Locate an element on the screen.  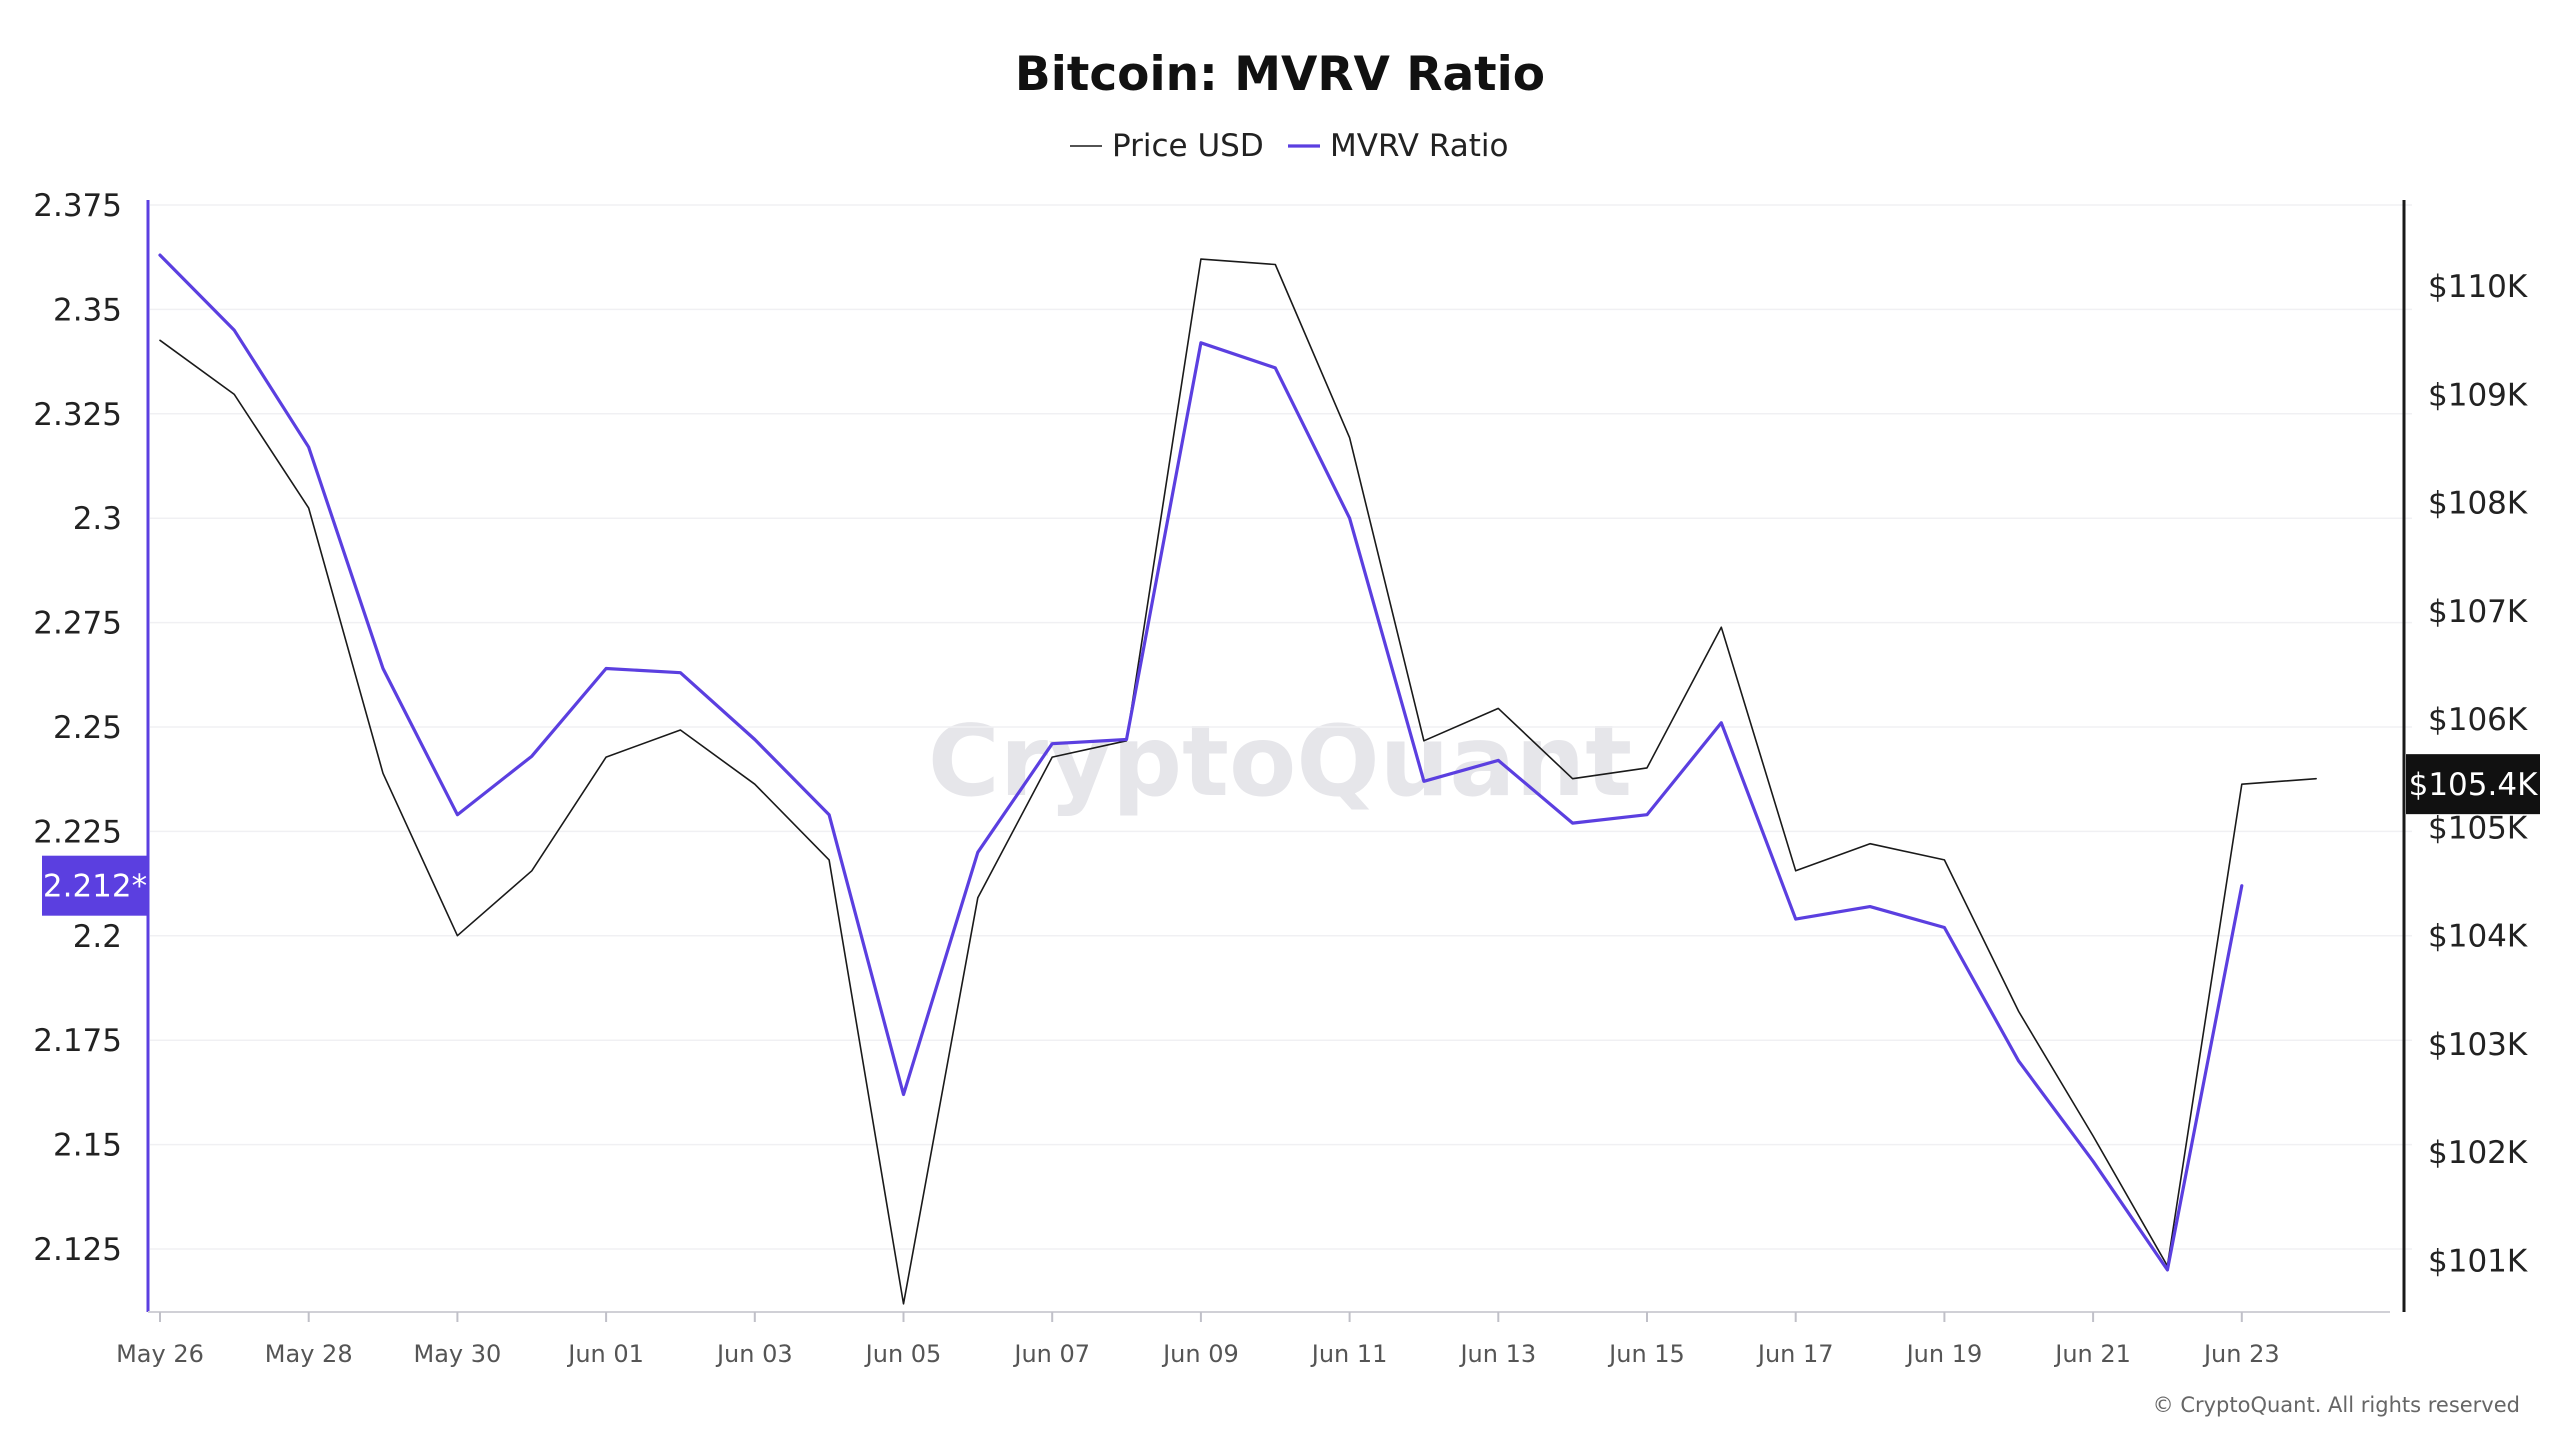
x-tick-label: Jun 19 is located at coordinates (1944, 1354).